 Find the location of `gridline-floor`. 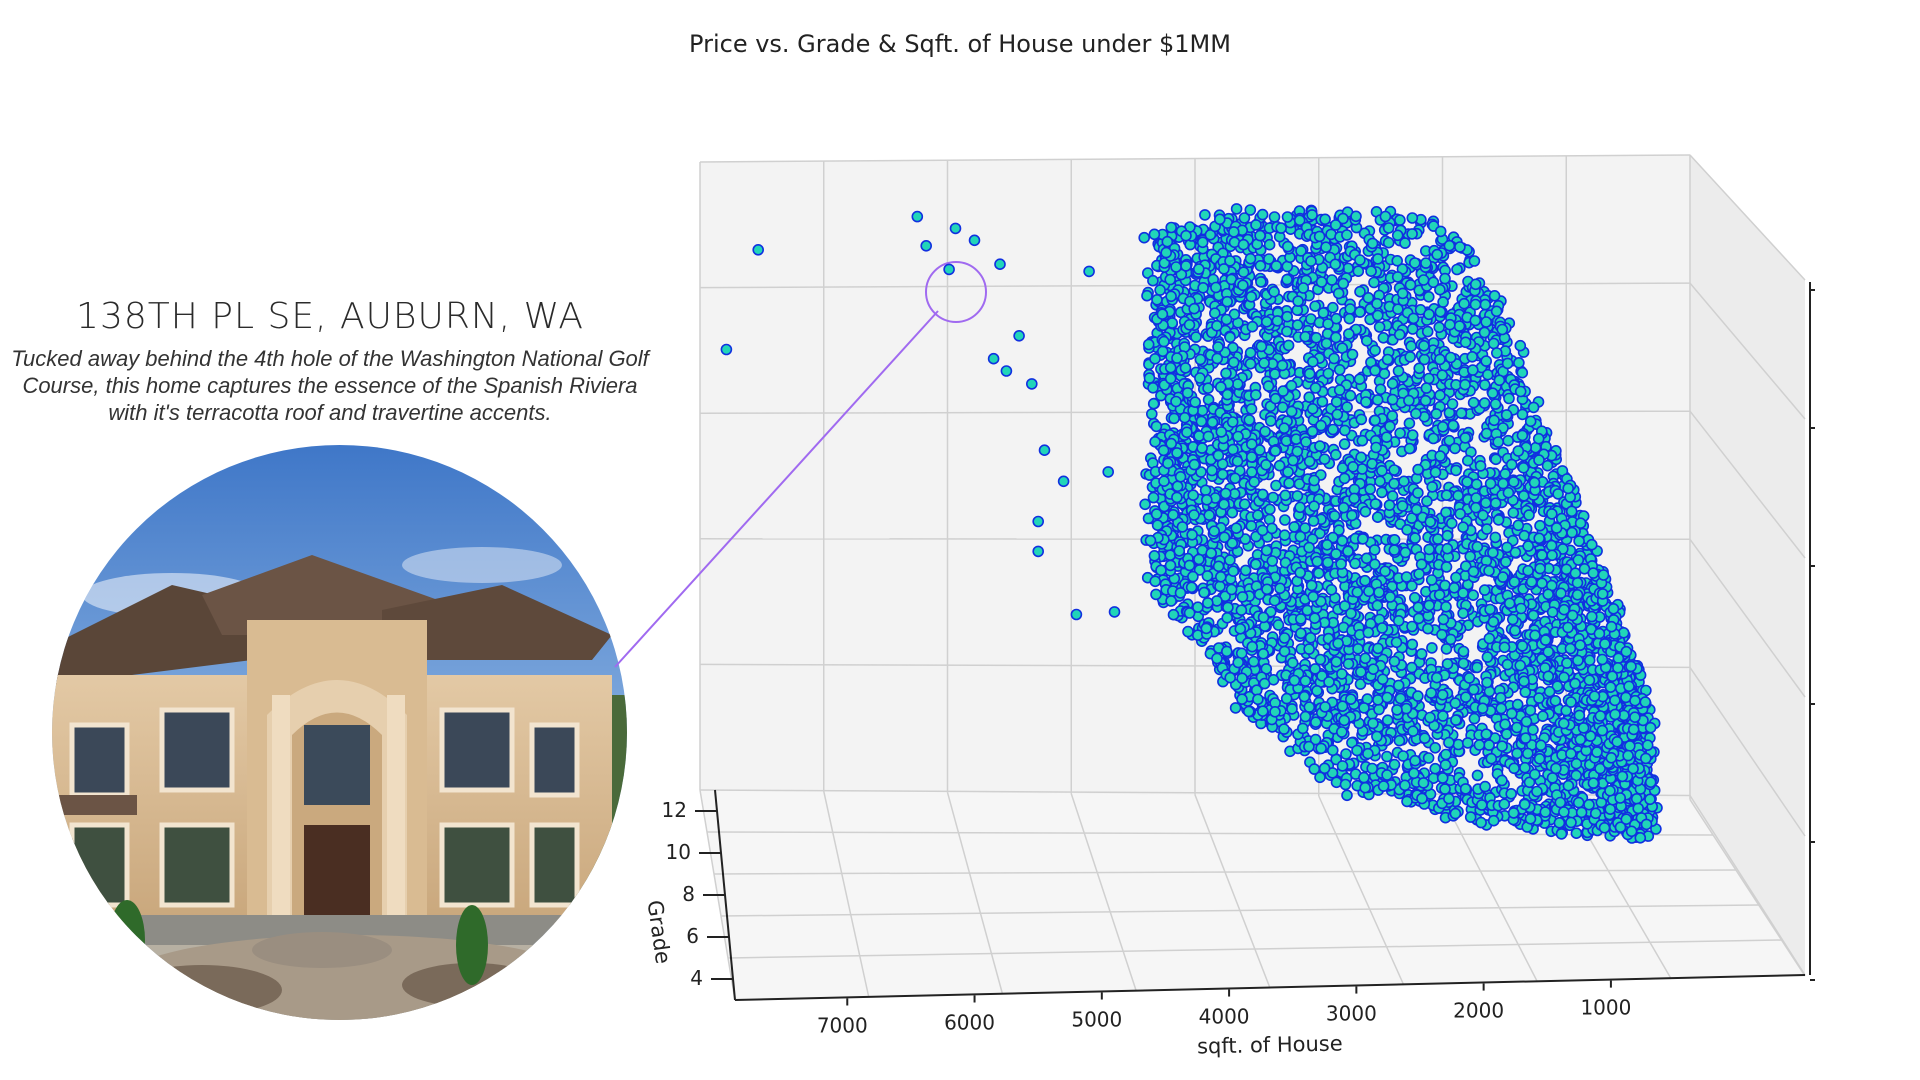

gridline-floor is located at coordinates (1225, 872).